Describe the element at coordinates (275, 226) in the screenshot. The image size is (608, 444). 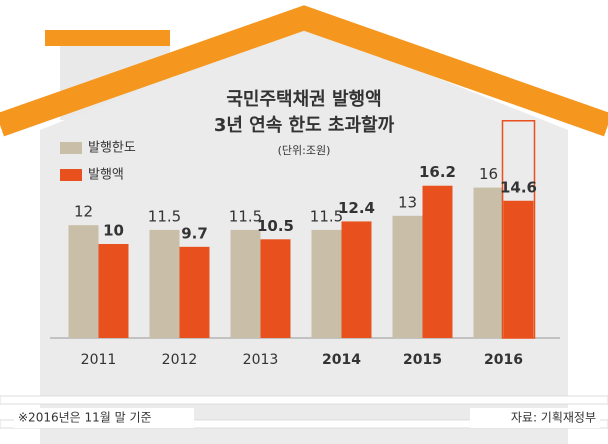
I see `value-label: 10.5` at that location.